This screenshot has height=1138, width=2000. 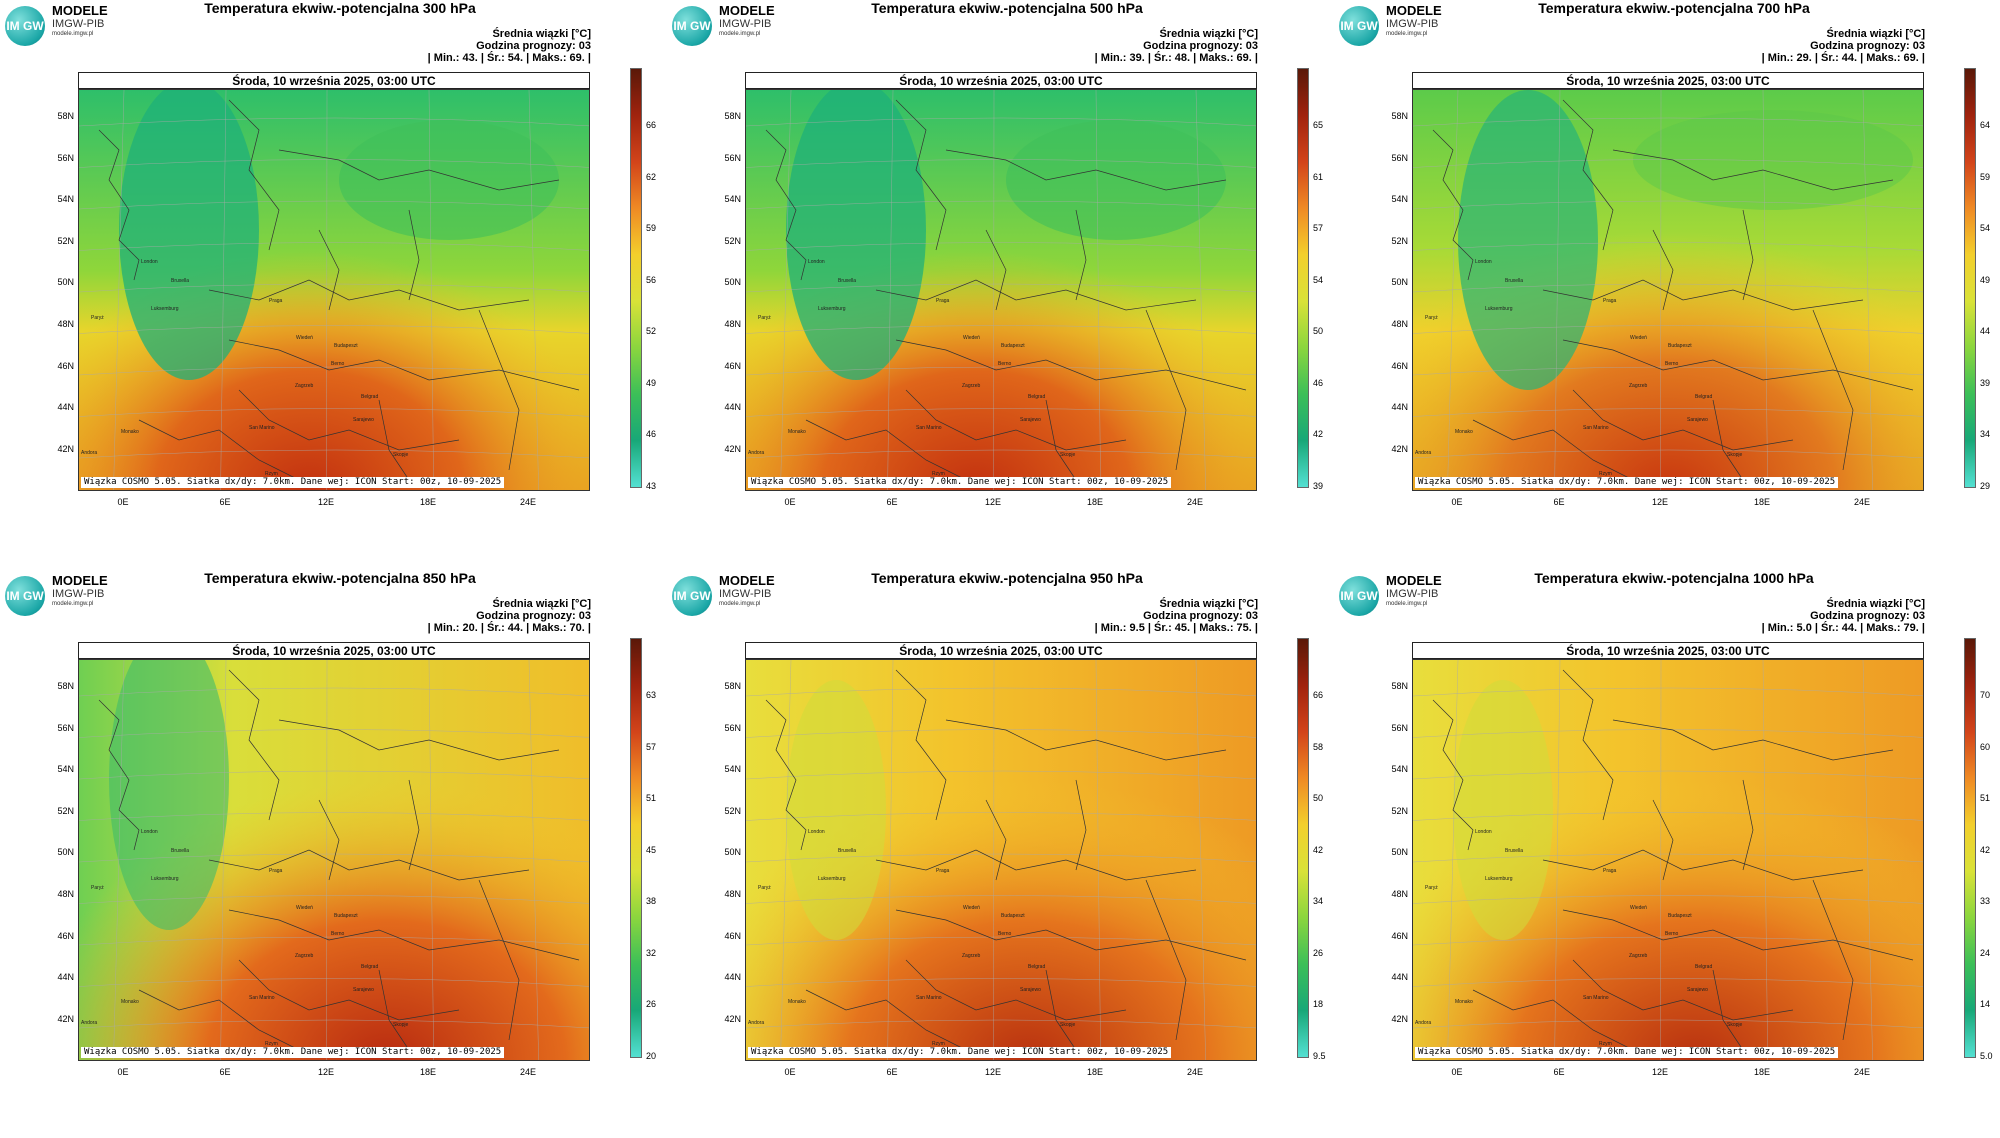 What do you see at coordinates (52, 811) in the screenshot?
I see `lat-label: 52N` at bounding box center [52, 811].